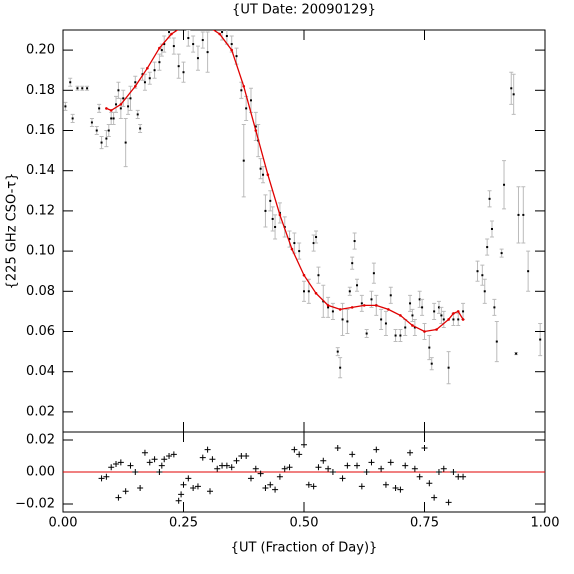 This screenshot has height=574, width=574. Describe the element at coordinates (304, 10) in the screenshot. I see `chart-title: {UT Date: 20090129}` at that location.